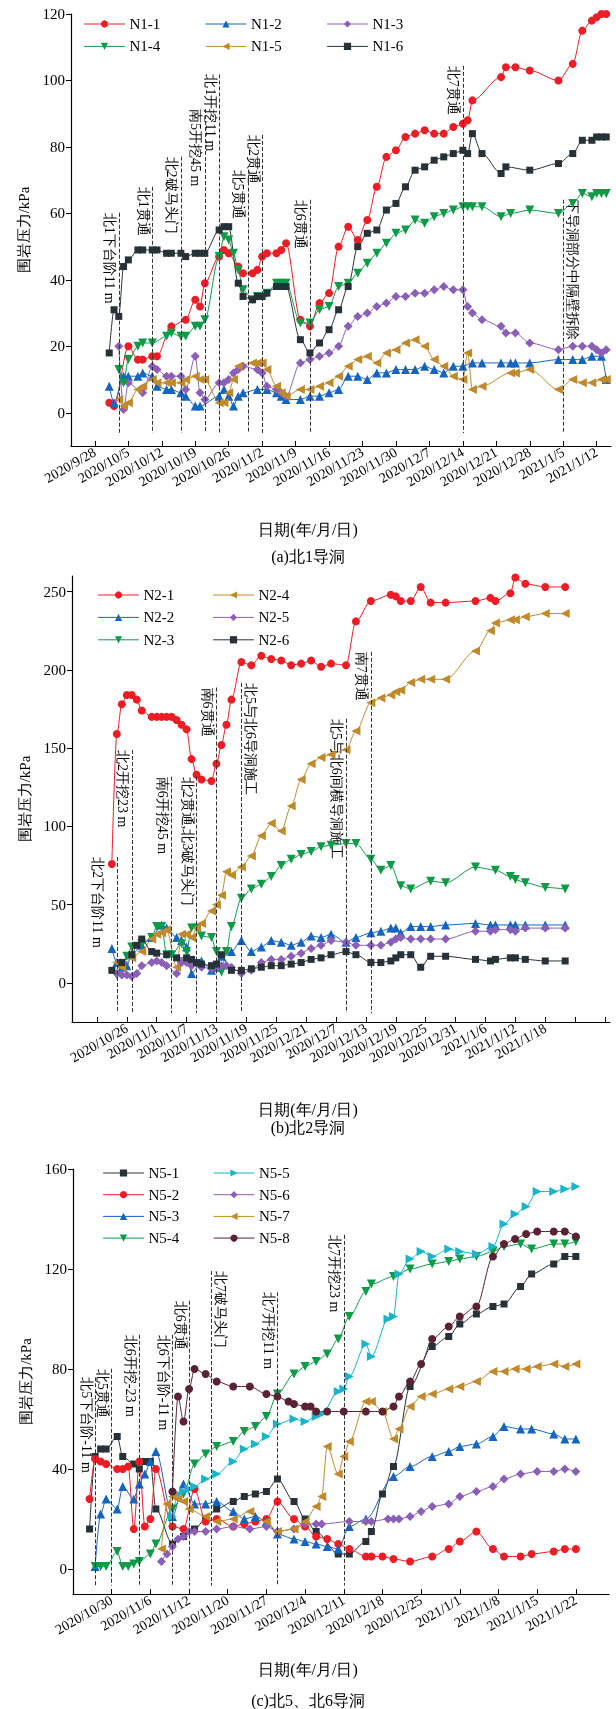 Image resolution: width=616 pixels, height=1709 pixels. Describe the element at coordinates (274, 639) in the screenshot. I see `legend-label: N2-6` at that location.